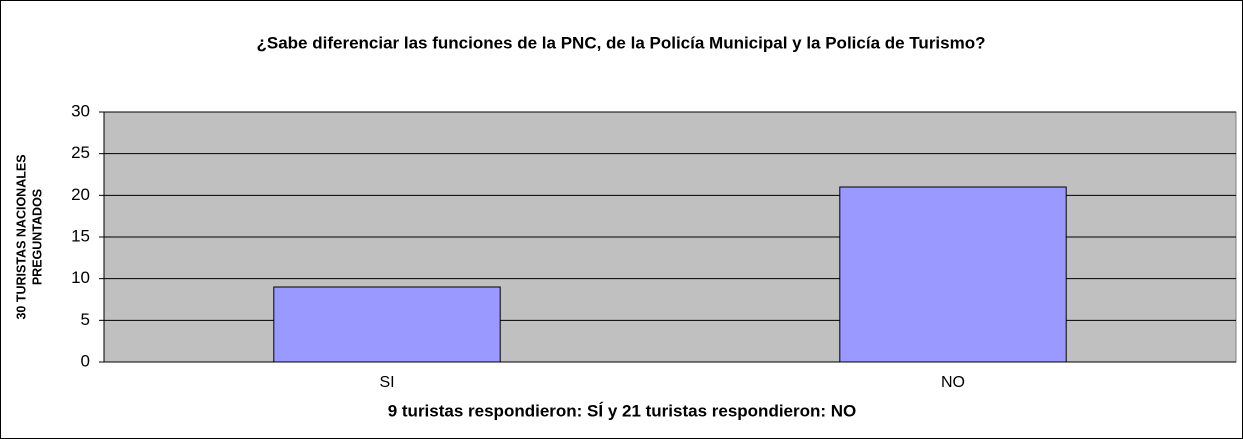 The width and height of the screenshot is (1243, 439). What do you see at coordinates (386, 382) in the screenshot?
I see `x-tick-label: SI` at bounding box center [386, 382].